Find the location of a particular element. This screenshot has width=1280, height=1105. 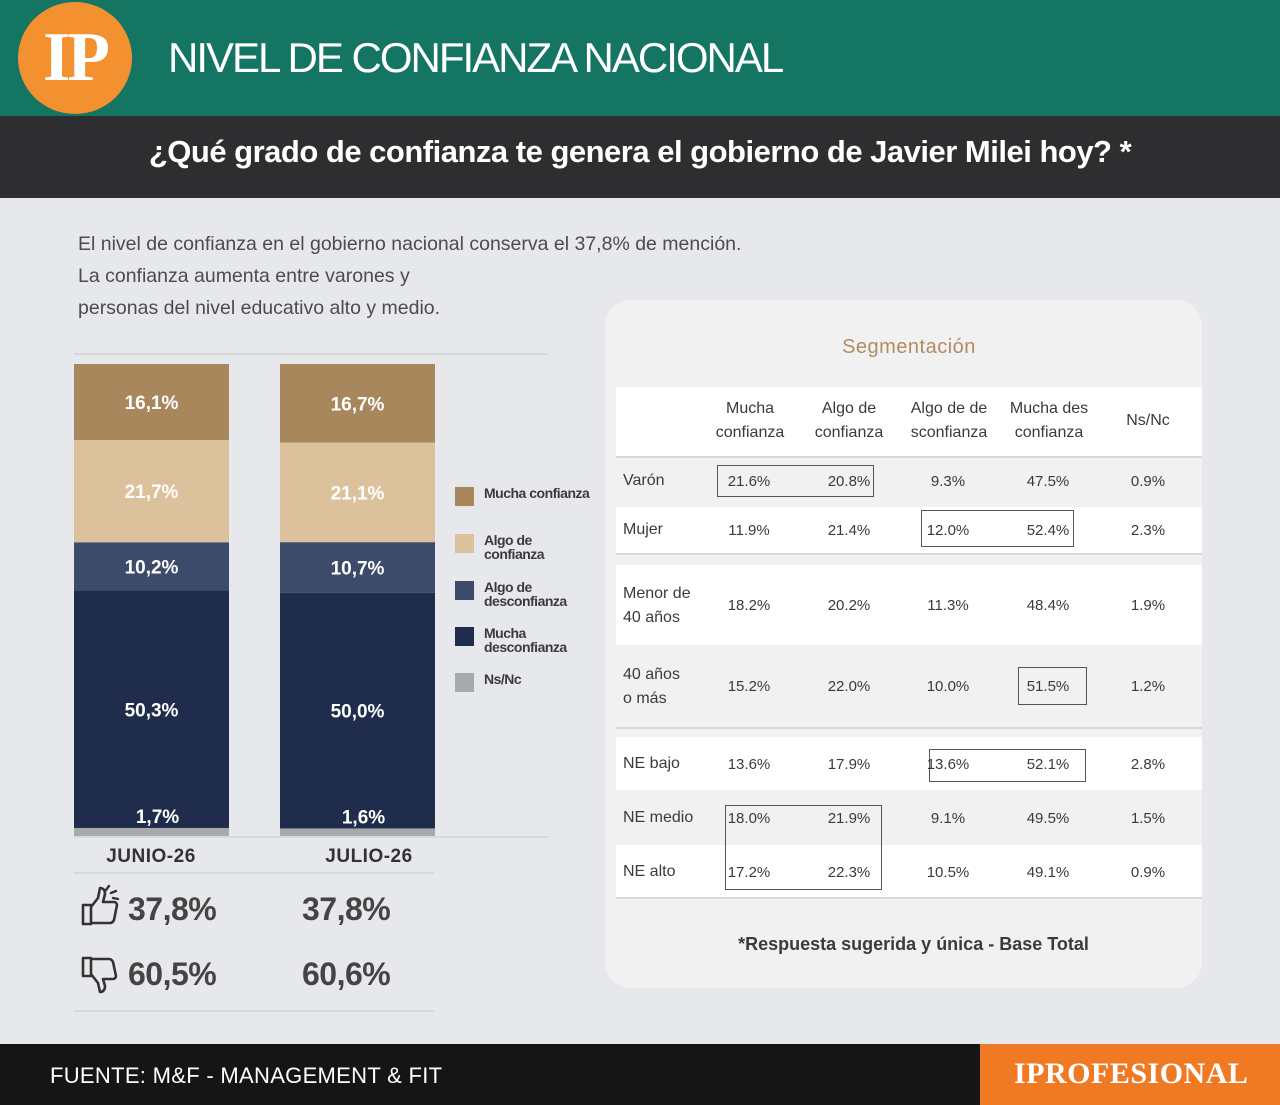

header-band: IP NIVEL DE CONFIANZA NACIONAL is located at coordinates (640, 58).